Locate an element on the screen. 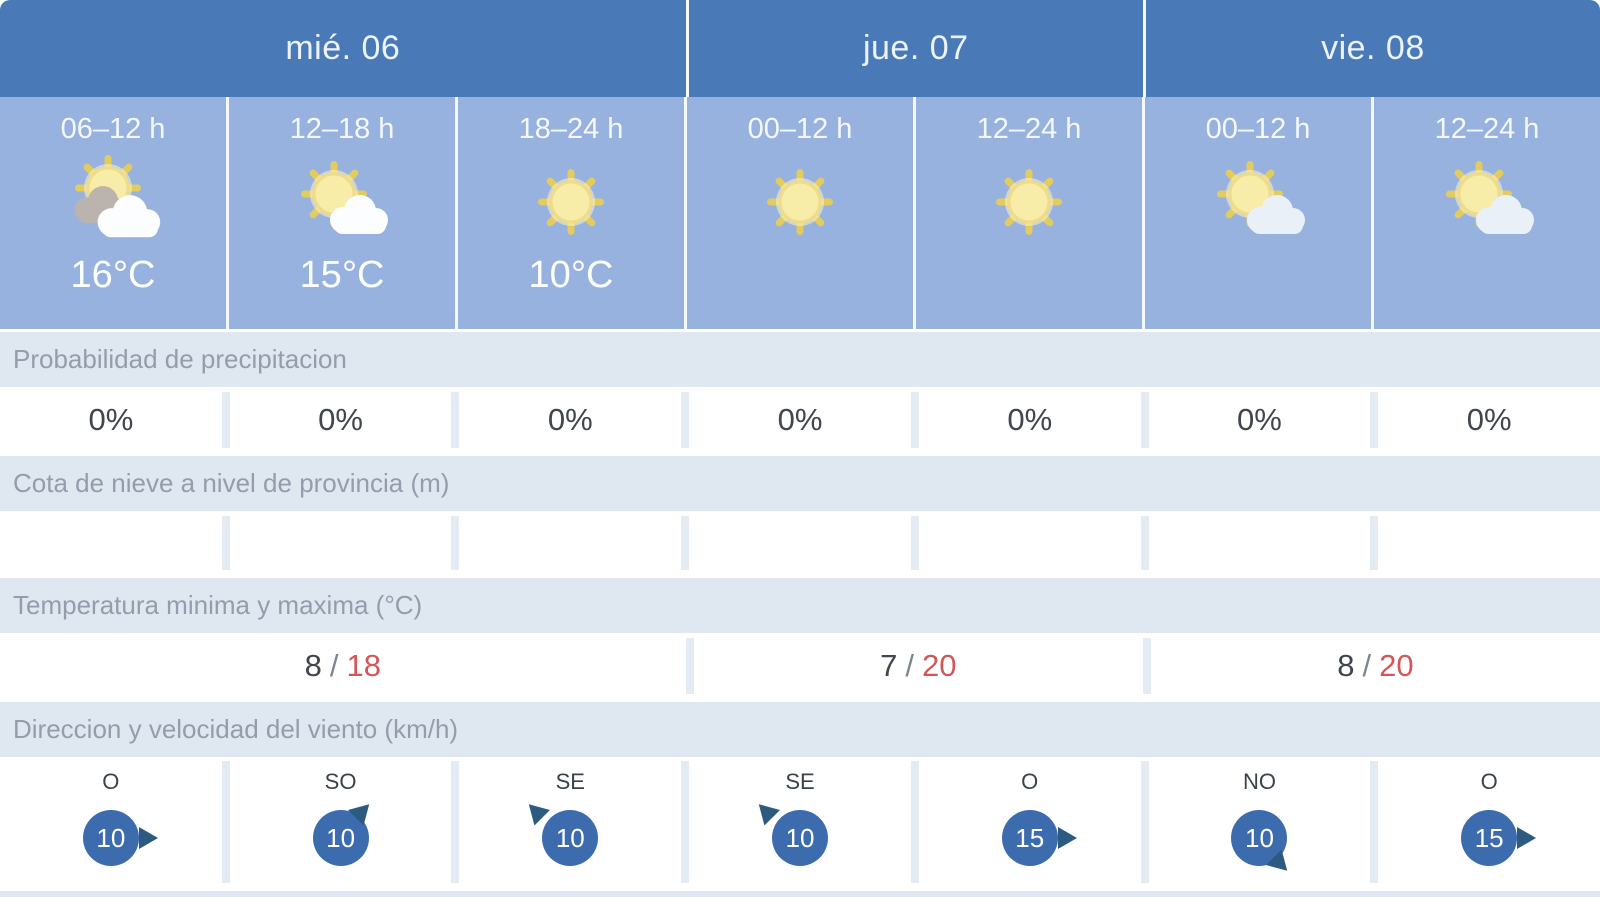 This screenshot has width=1600, height=897. time-slot-col-2: 12–18 h 15°C is located at coordinates (340, 213).